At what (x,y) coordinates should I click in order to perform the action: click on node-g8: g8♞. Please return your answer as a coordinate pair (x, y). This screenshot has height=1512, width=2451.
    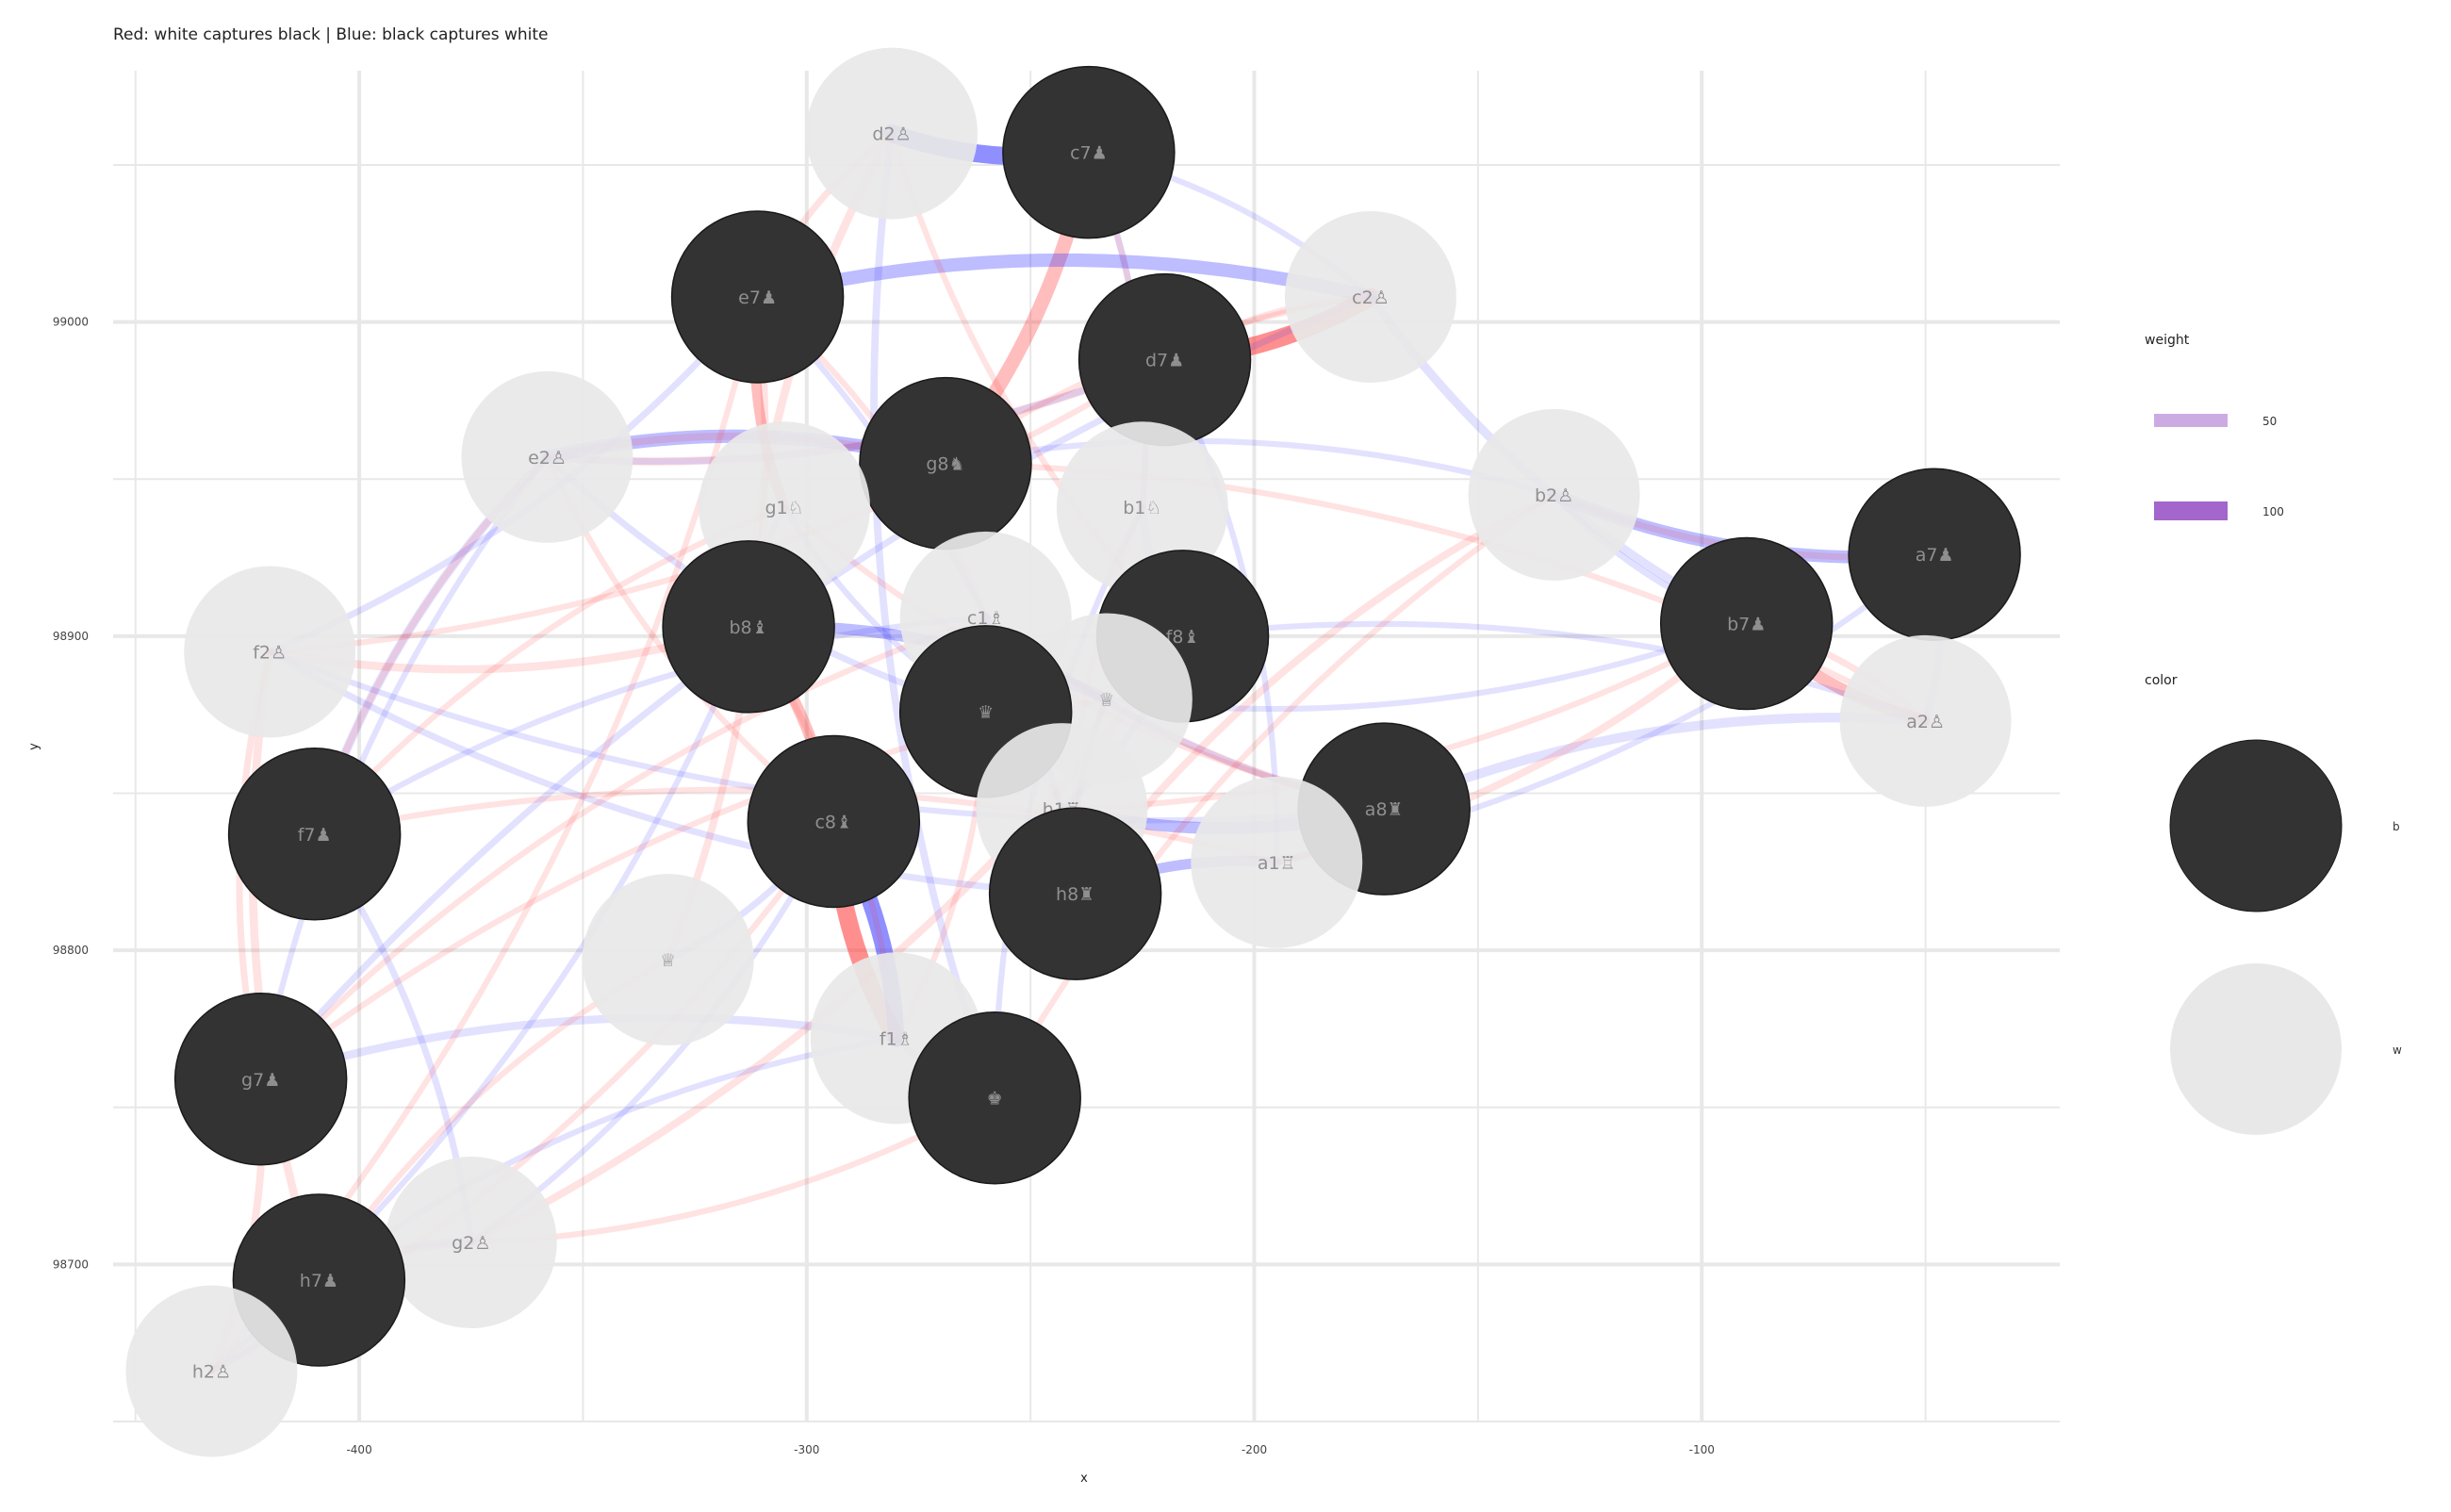
    Looking at the image, I should click on (946, 463).